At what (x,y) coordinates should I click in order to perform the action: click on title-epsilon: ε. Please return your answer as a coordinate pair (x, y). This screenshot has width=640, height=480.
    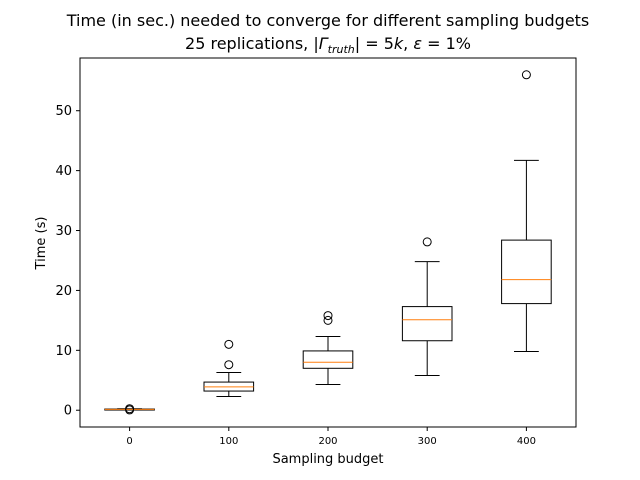
    Looking at the image, I should click on (417, 43).